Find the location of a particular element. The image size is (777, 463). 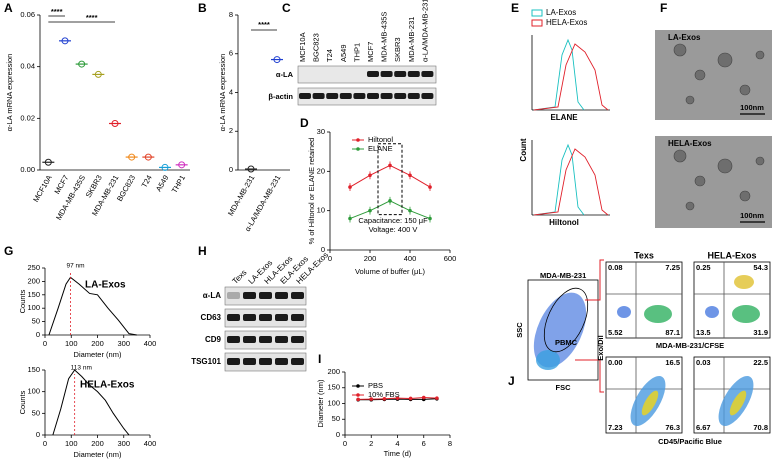

quadrant-value: 0.08 is located at coordinates (615, 267).